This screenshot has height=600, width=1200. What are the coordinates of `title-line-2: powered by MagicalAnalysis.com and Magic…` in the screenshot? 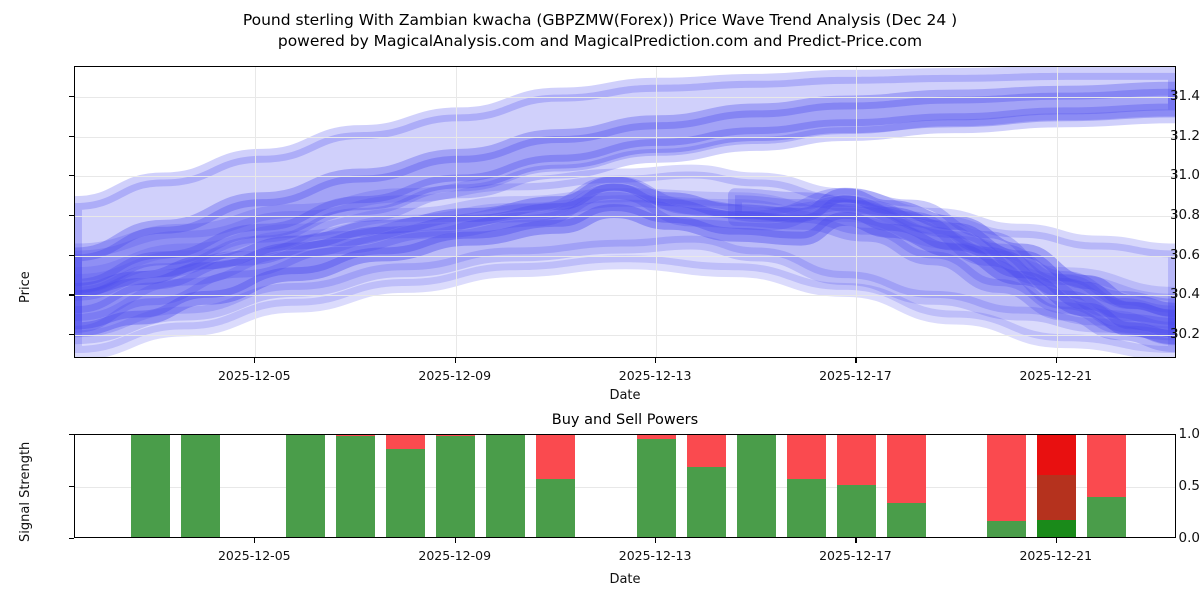 It's located at (600, 41).